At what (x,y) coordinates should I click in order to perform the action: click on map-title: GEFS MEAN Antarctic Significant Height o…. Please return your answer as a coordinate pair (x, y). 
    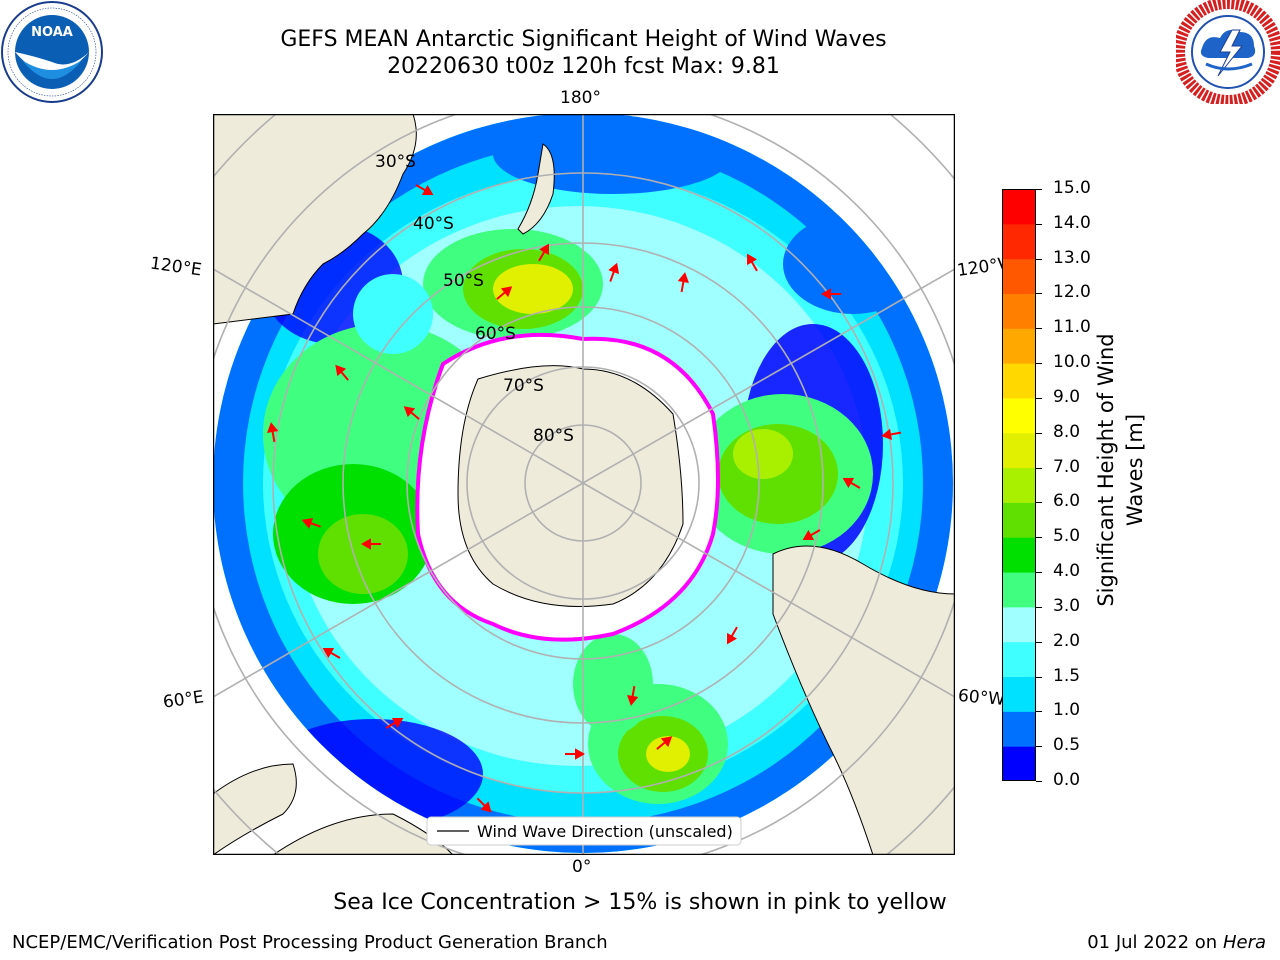
    Looking at the image, I should click on (583, 39).